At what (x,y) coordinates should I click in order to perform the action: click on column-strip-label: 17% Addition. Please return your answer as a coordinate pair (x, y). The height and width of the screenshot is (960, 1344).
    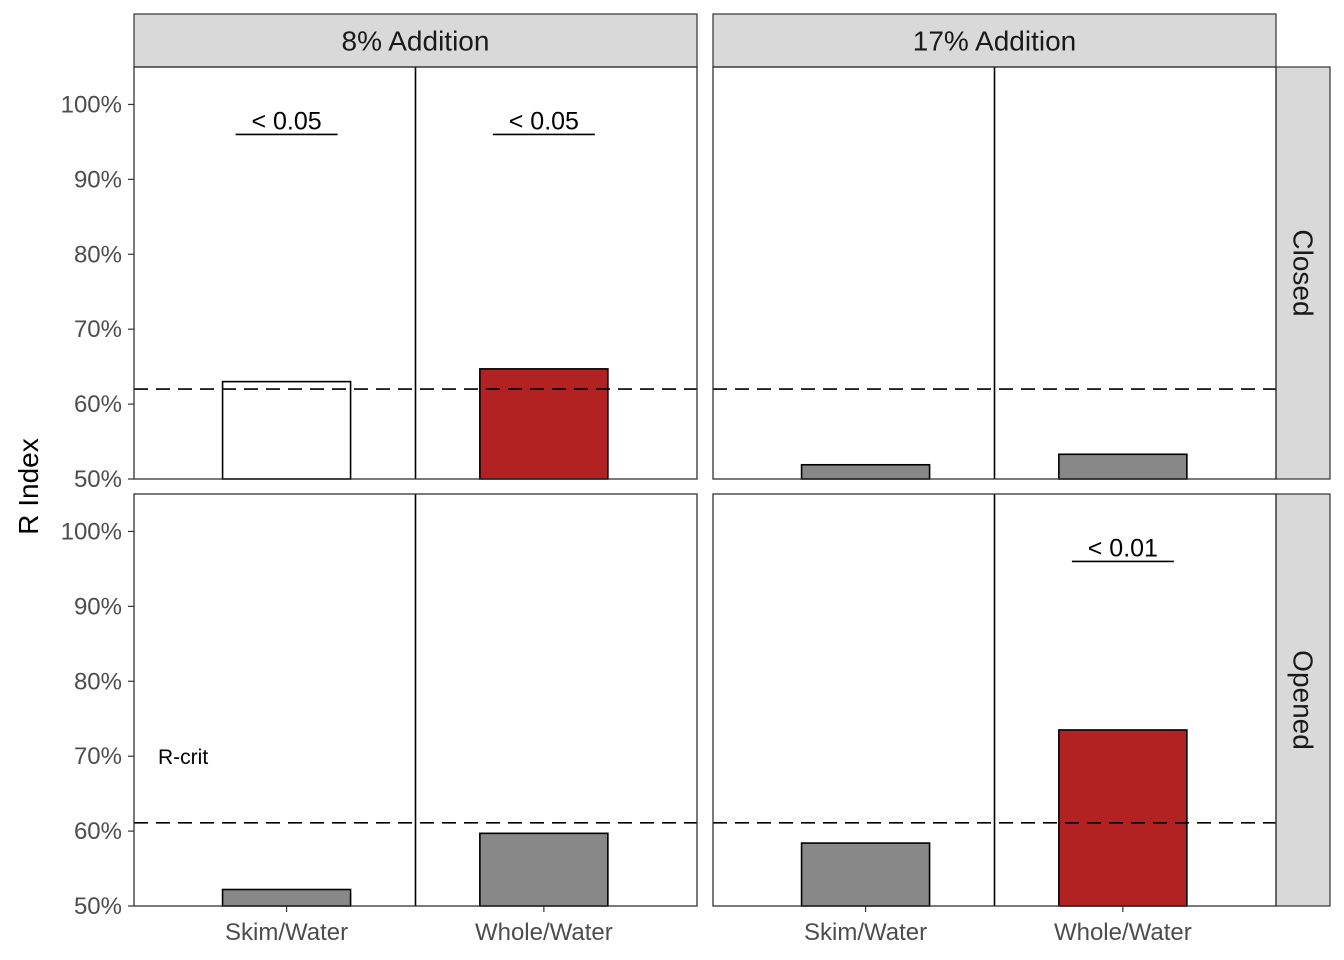
    Looking at the image, I should click on (994, 41).